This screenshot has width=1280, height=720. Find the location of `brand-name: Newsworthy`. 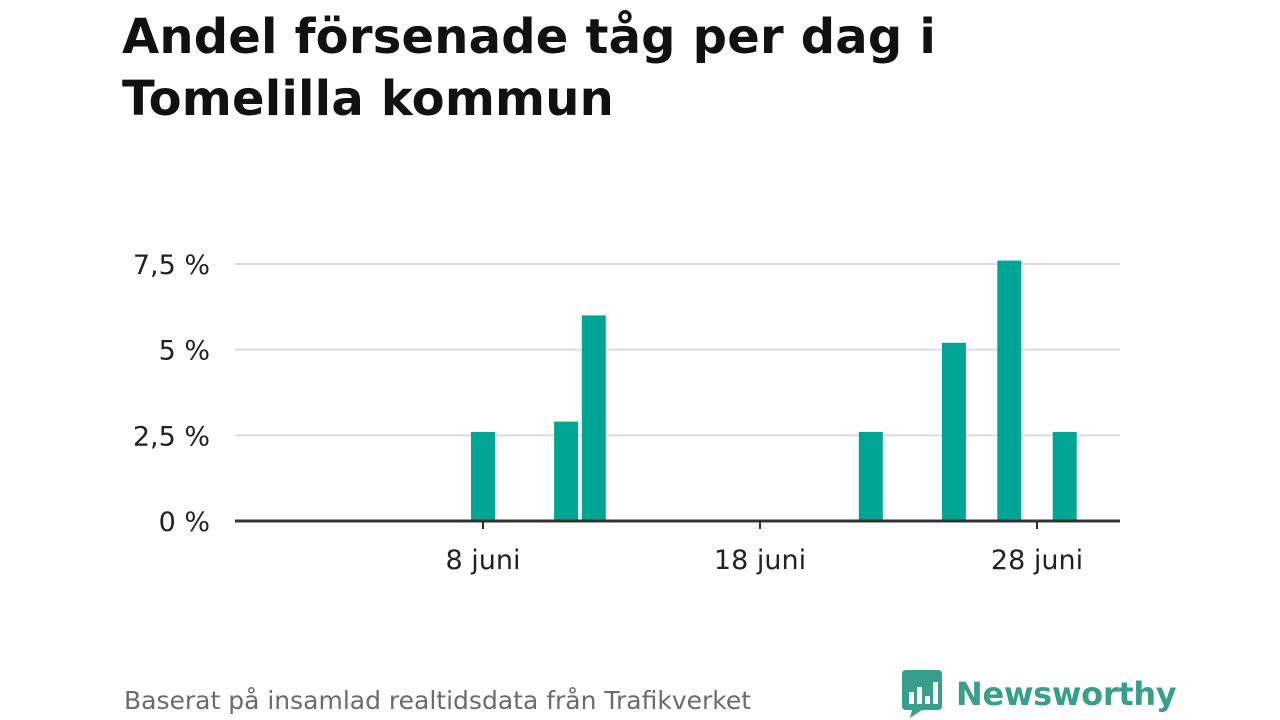

brand-name: Newsworthy is located at coordinates (1066, 694).